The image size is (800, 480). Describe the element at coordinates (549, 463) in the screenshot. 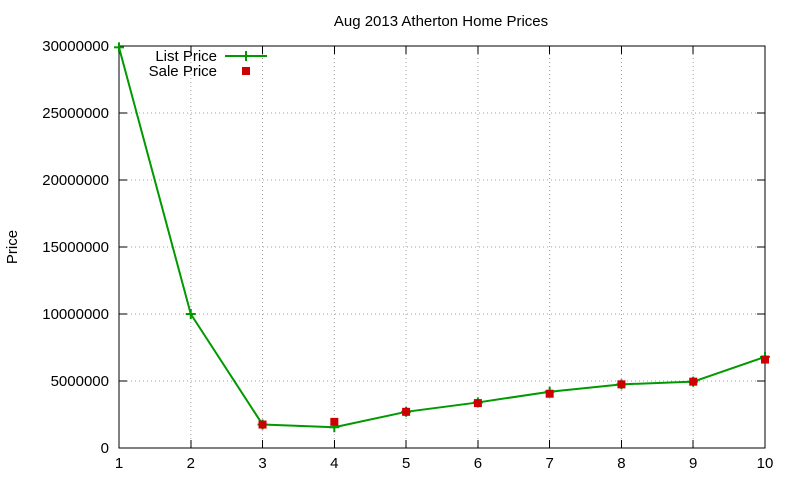

I see `x-tick-label: 7` at that location.